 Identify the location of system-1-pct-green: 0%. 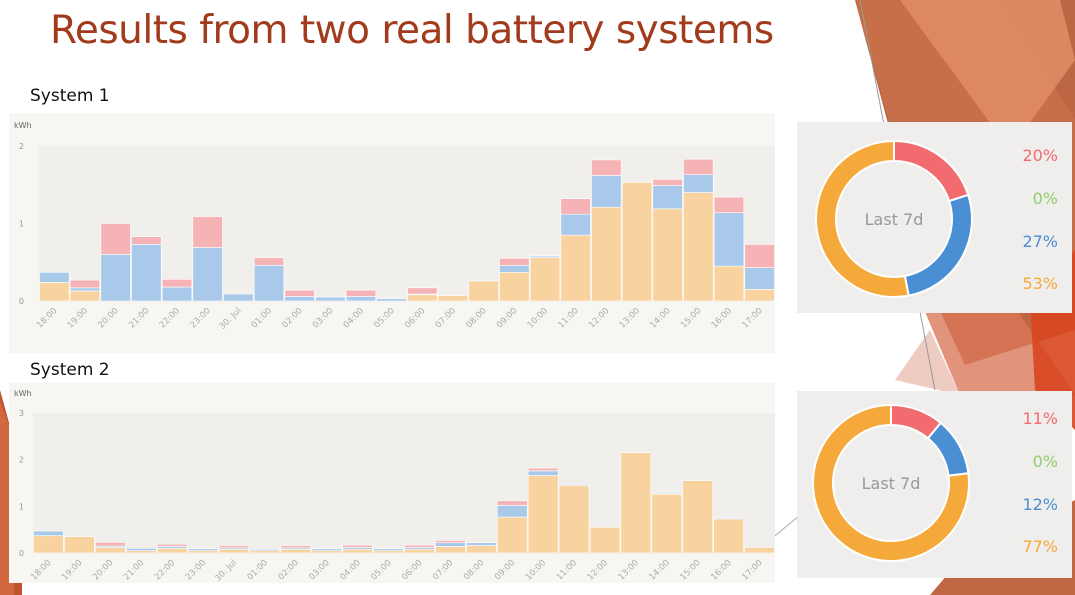
(1045, 198).